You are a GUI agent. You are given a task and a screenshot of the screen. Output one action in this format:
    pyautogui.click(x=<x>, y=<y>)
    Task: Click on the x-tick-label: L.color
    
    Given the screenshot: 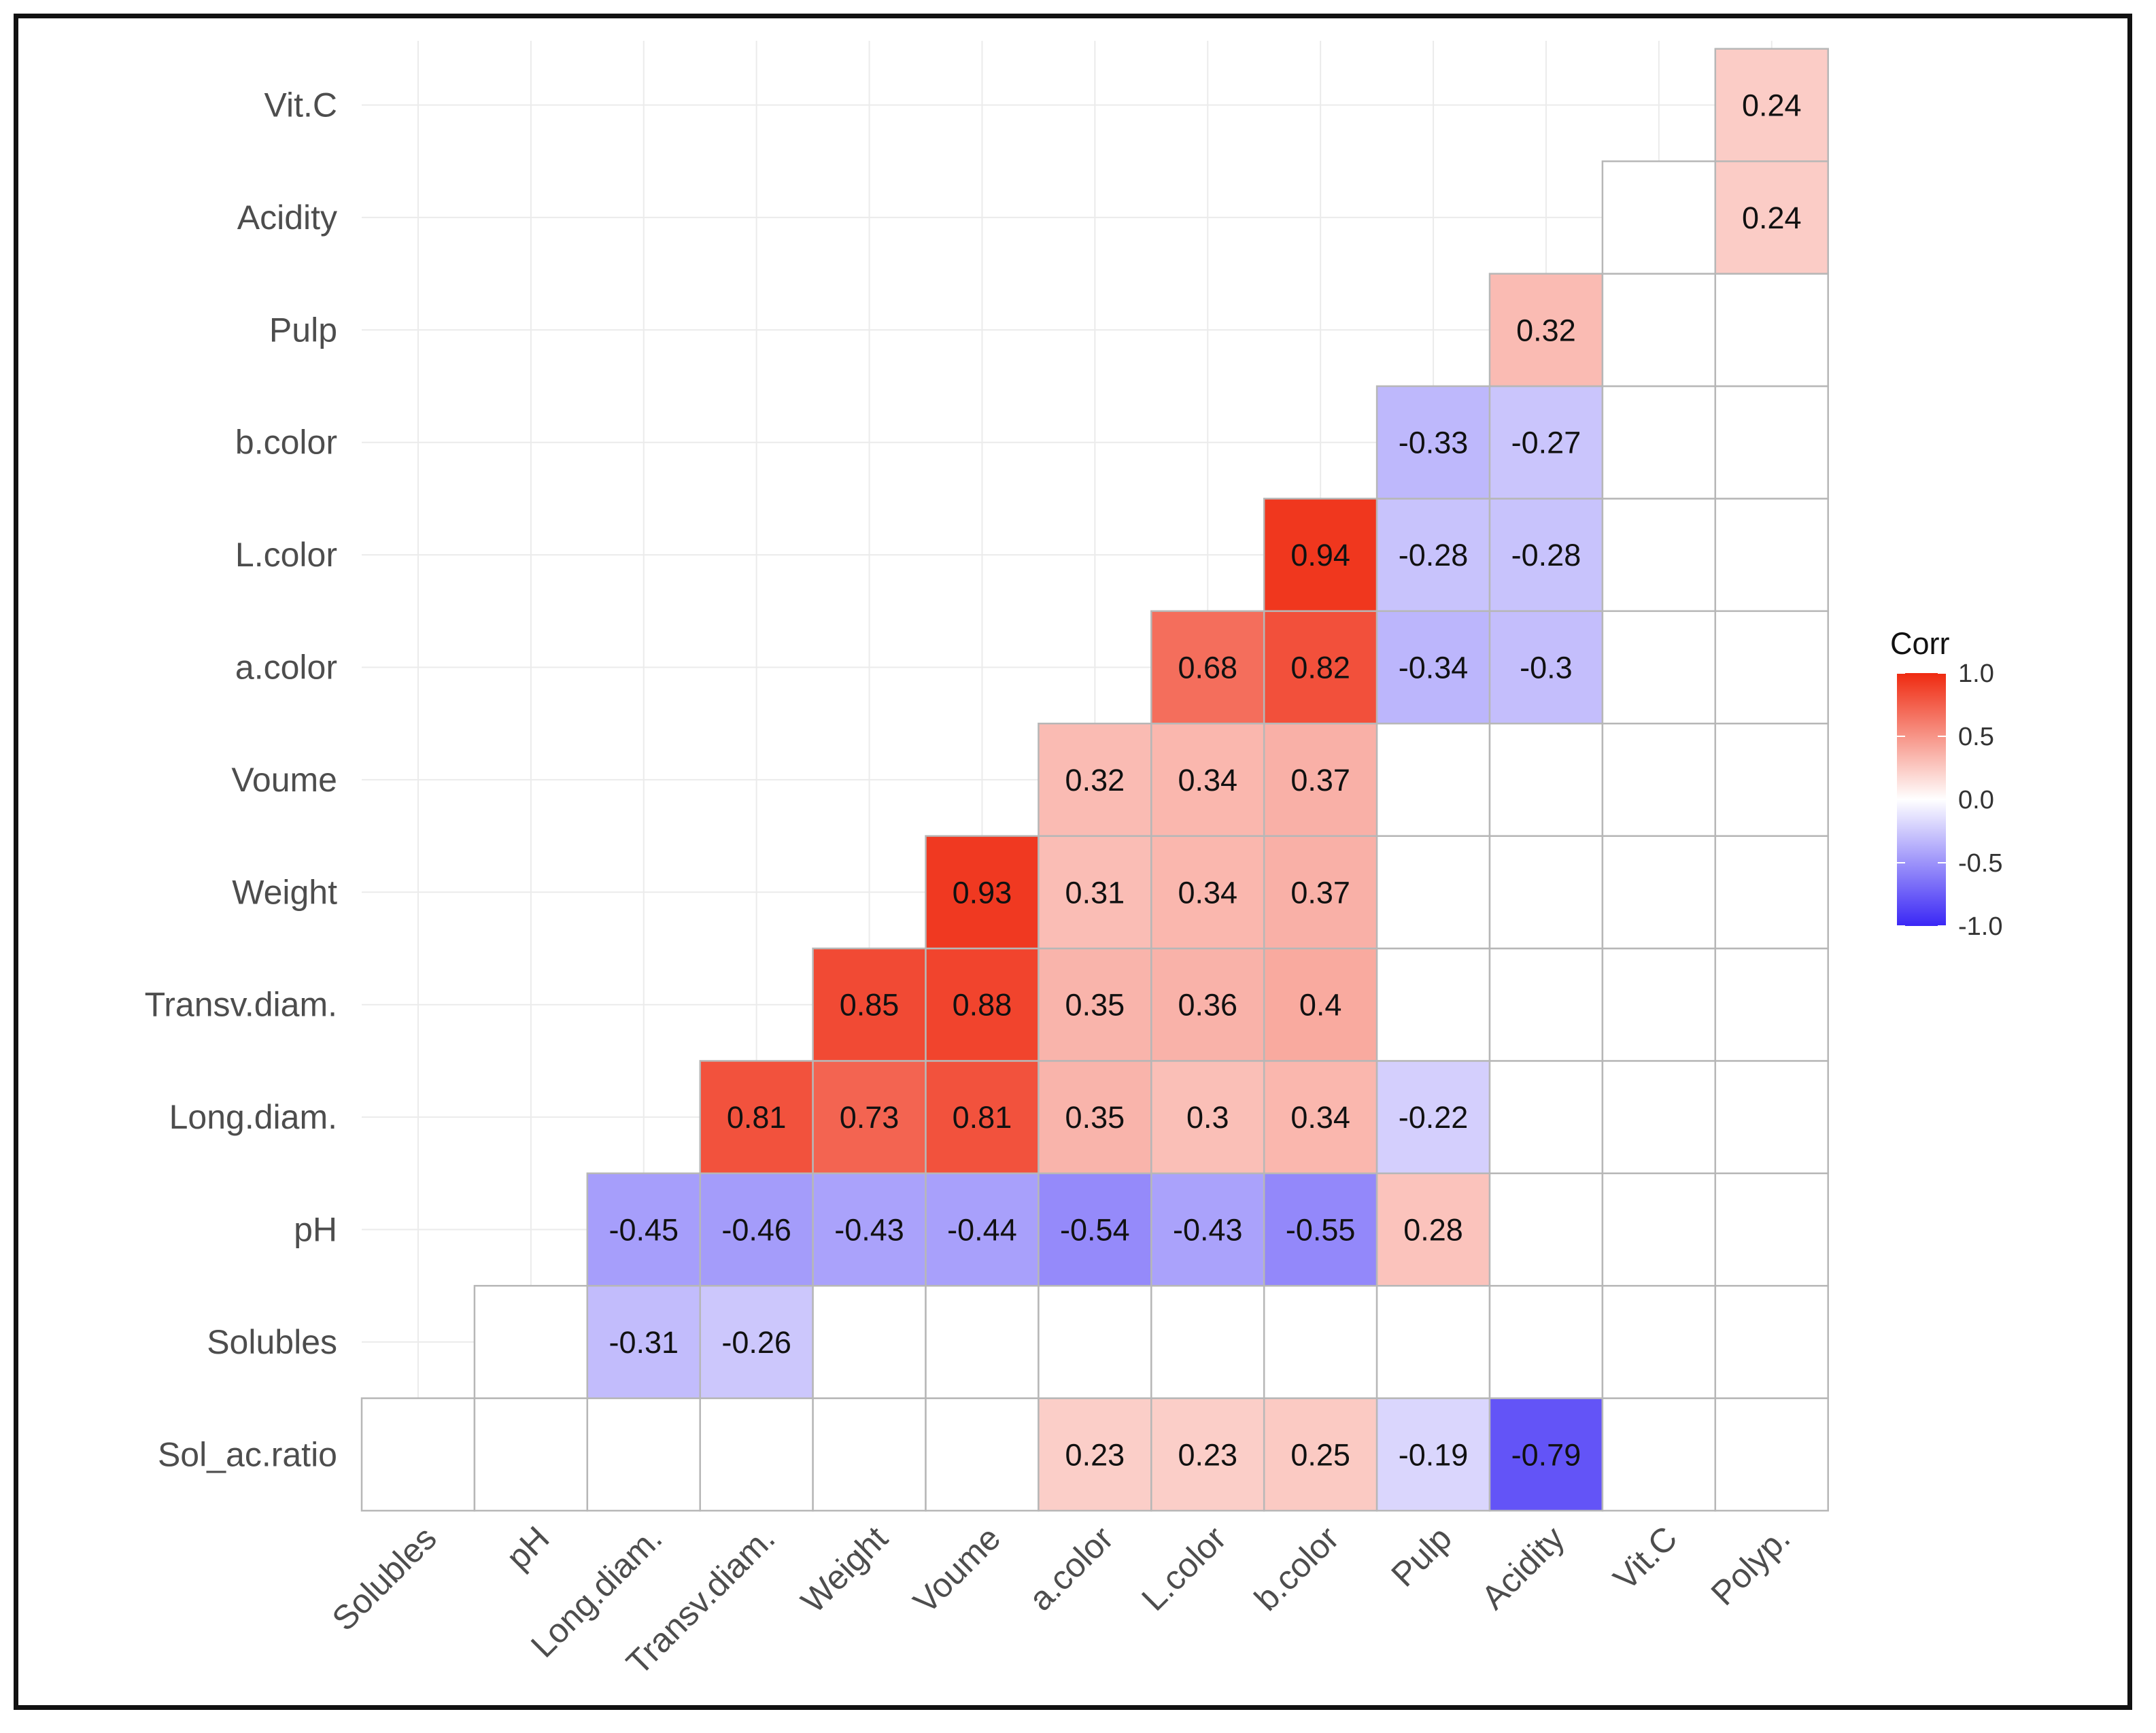 What is the action you would take?
    pyautogui.click(x=1183, y=1569)
    